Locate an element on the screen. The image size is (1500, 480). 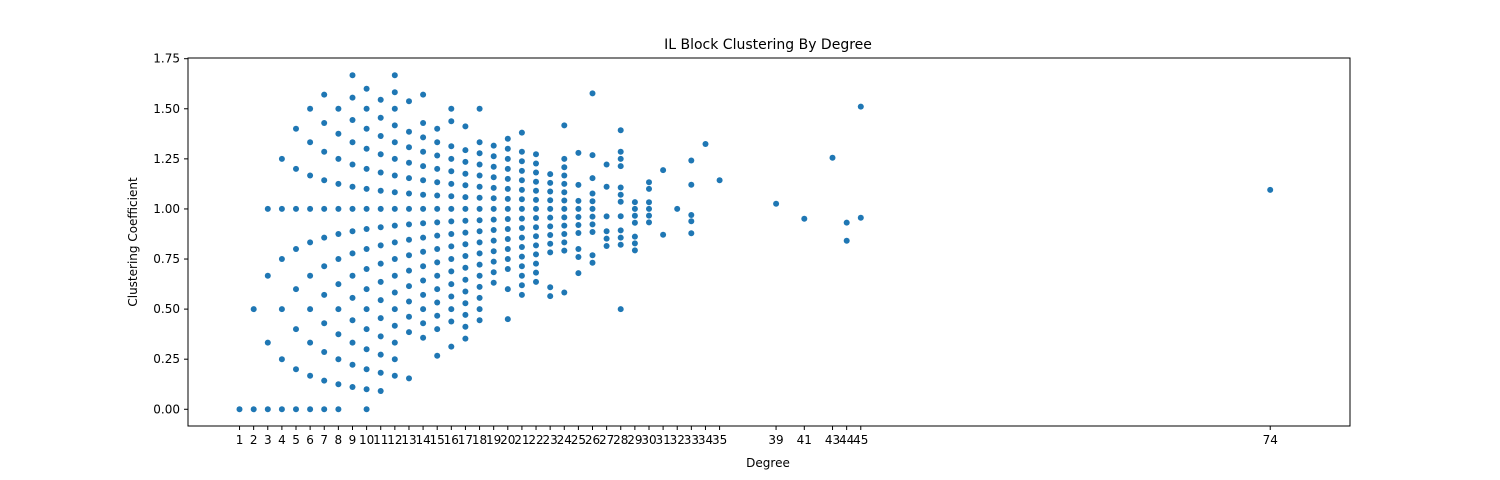
x-tick-label: 24 is located at coordinates (564, 440).